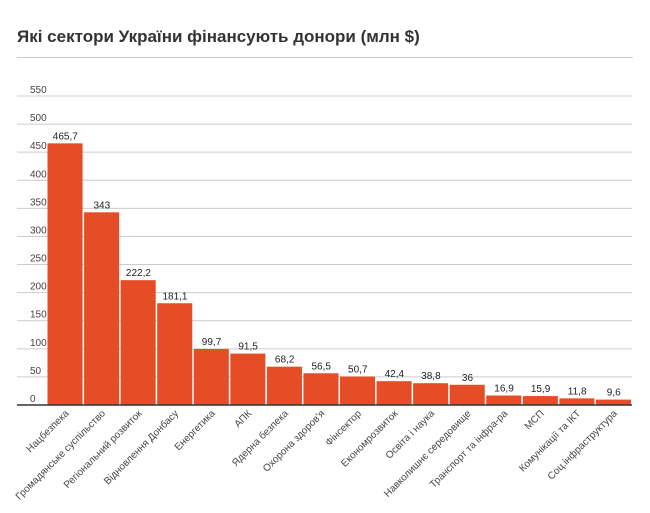 The width and height of the screenshot is (650, 513). What do you see at coordinates (212, 342) in the screenshot?
I see `data-label: 99,7` at bounding box center [212, 342].